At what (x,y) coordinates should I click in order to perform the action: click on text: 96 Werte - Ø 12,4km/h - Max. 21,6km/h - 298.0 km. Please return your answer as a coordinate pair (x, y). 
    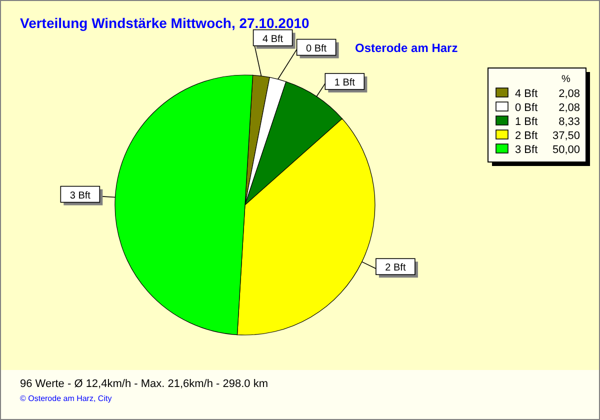
    Looking at the image, I should click on (144, 384).